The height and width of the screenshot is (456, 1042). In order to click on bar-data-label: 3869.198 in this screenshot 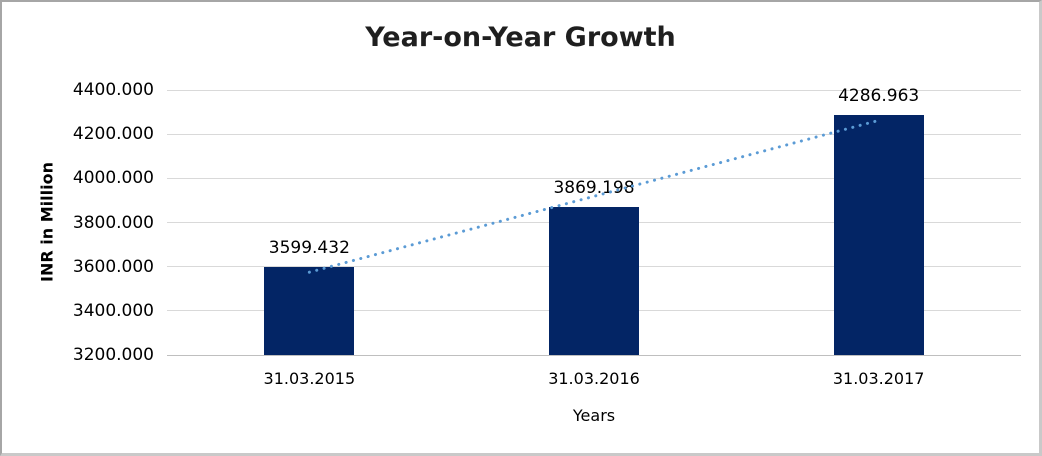, I will do `click(594, 188)`.